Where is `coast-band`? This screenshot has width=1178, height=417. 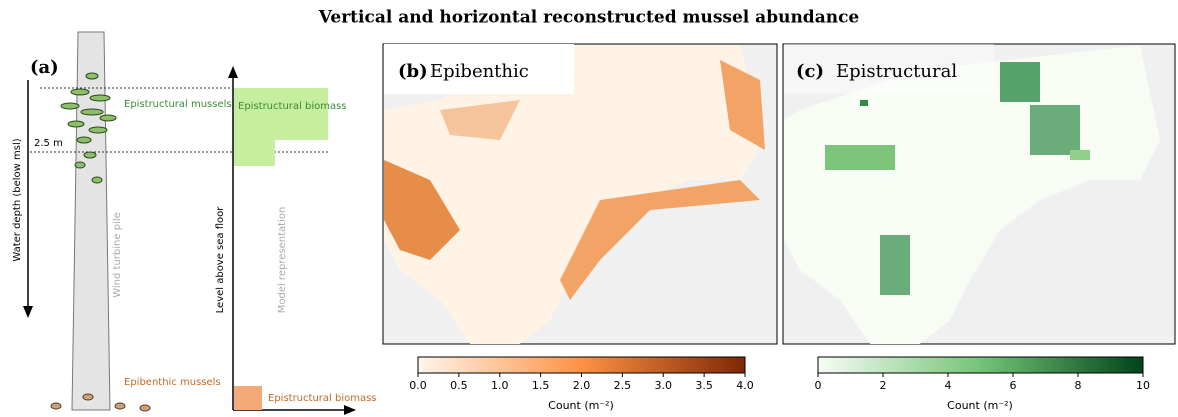 coast-band is located at coordinates (660, 240).